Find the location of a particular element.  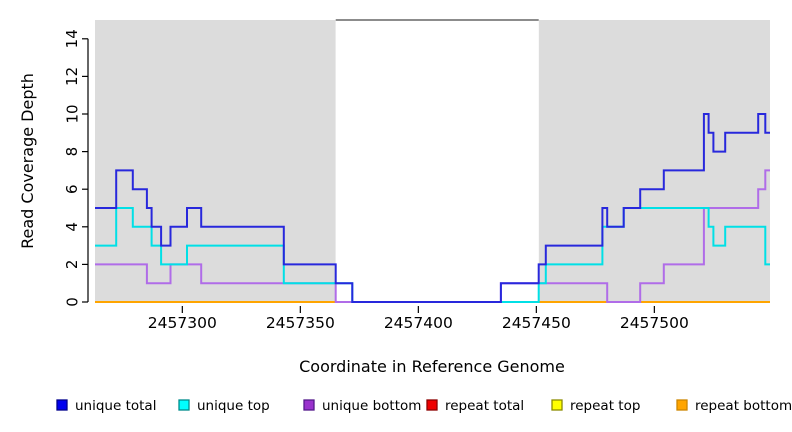

y-tick-label: 6 is located at coordinates (72, 189).